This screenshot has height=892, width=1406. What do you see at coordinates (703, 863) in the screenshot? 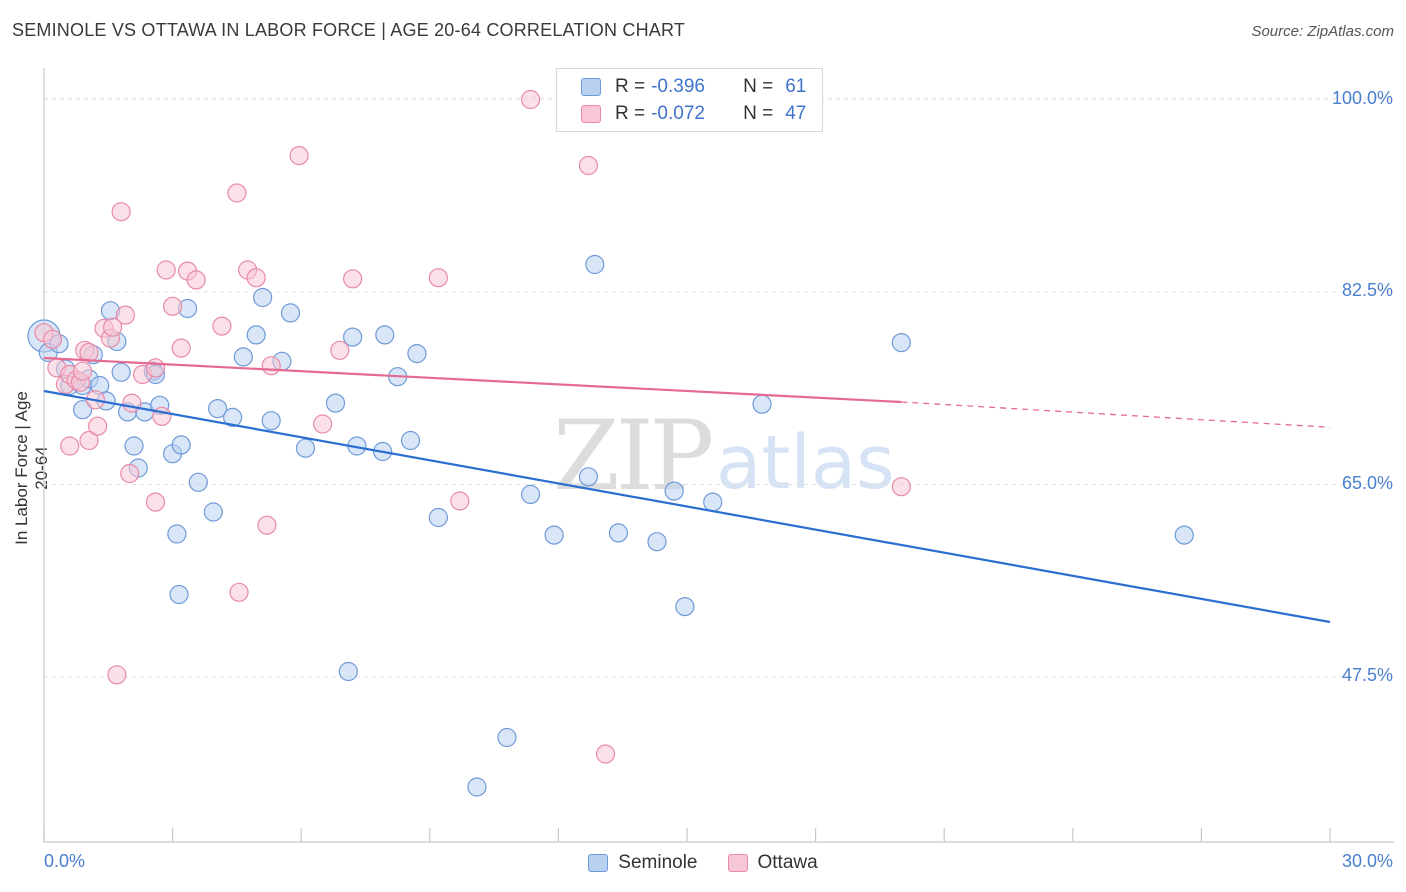
I see `series-legend: Seminole Ottawa` at bounding box center [703, 863].